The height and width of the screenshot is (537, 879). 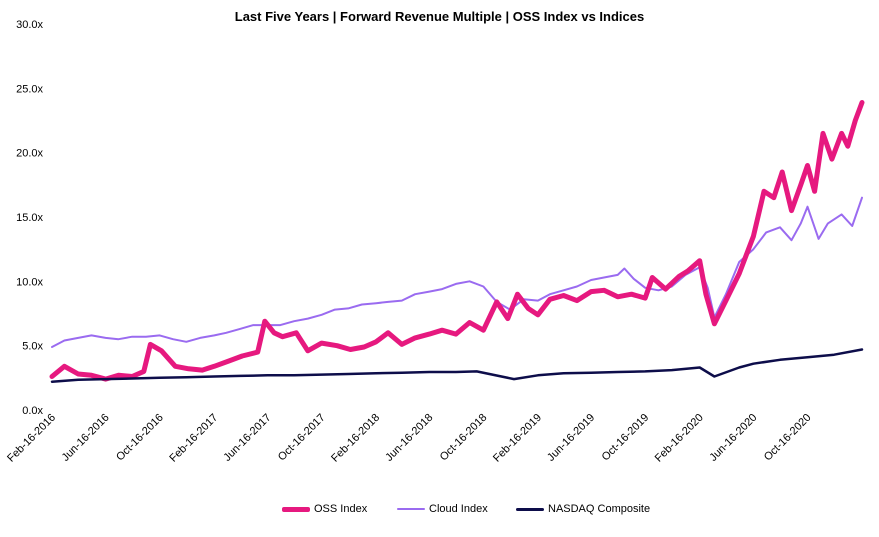 What do you see at coordinates (247, 438) in the screenshot?
I see `x-tick-label: Jun-16-2017` at bounding box center [247, 438].